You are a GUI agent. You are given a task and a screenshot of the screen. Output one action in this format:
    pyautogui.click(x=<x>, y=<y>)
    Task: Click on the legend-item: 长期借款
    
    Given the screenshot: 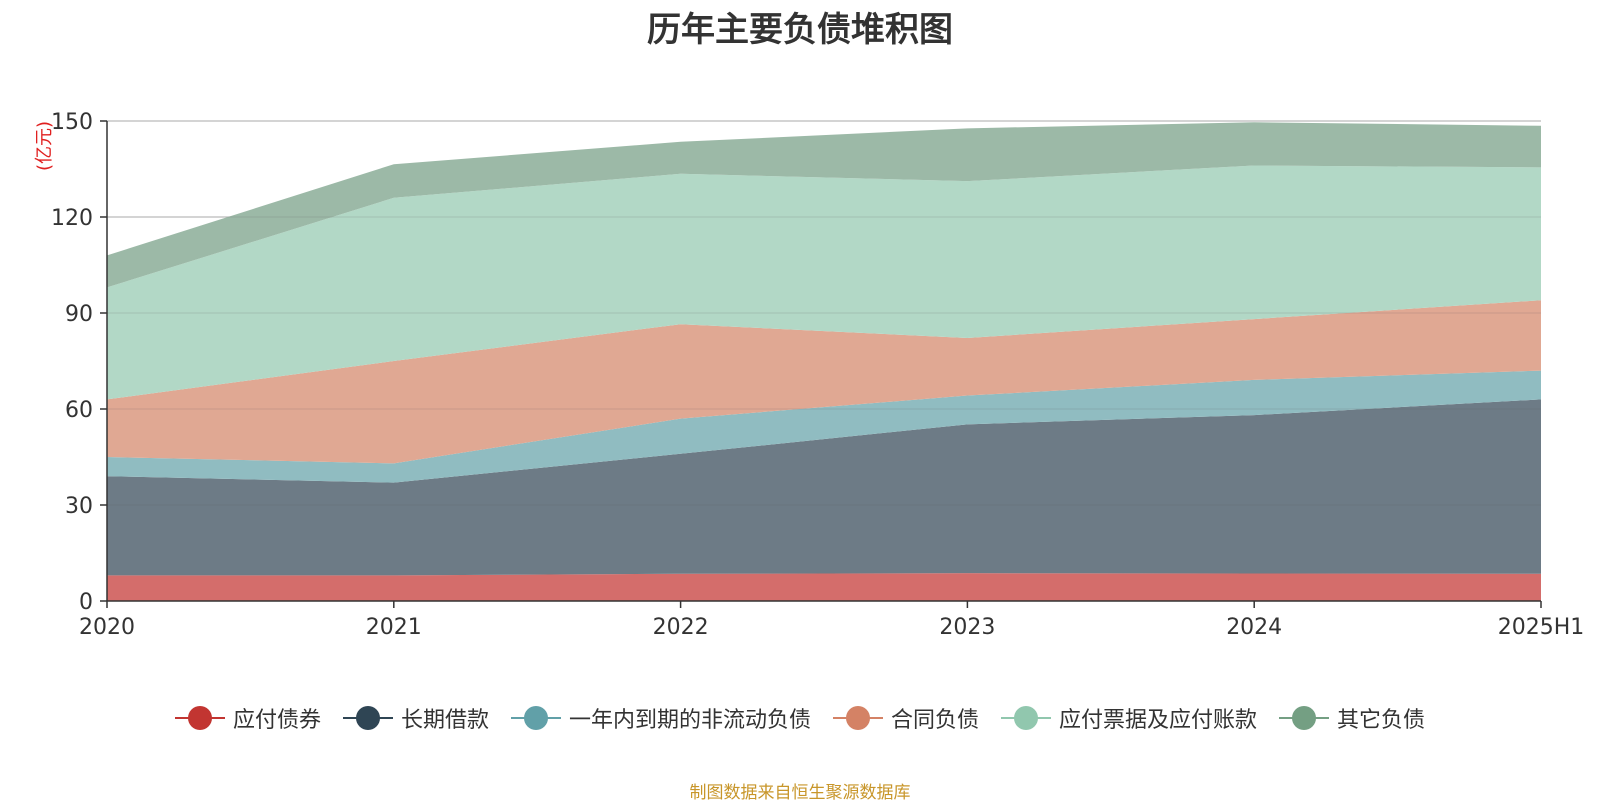 What is the action you would take?
    pyautogui.click(x=415, y=718)
    